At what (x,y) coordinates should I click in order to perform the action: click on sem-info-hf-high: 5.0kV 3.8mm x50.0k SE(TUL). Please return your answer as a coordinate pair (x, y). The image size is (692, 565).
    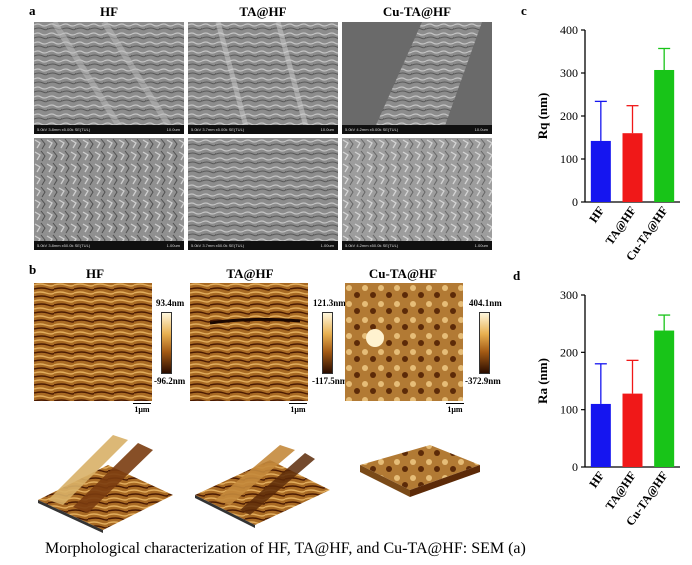
    Looking at the image, I should click on (64, 245).